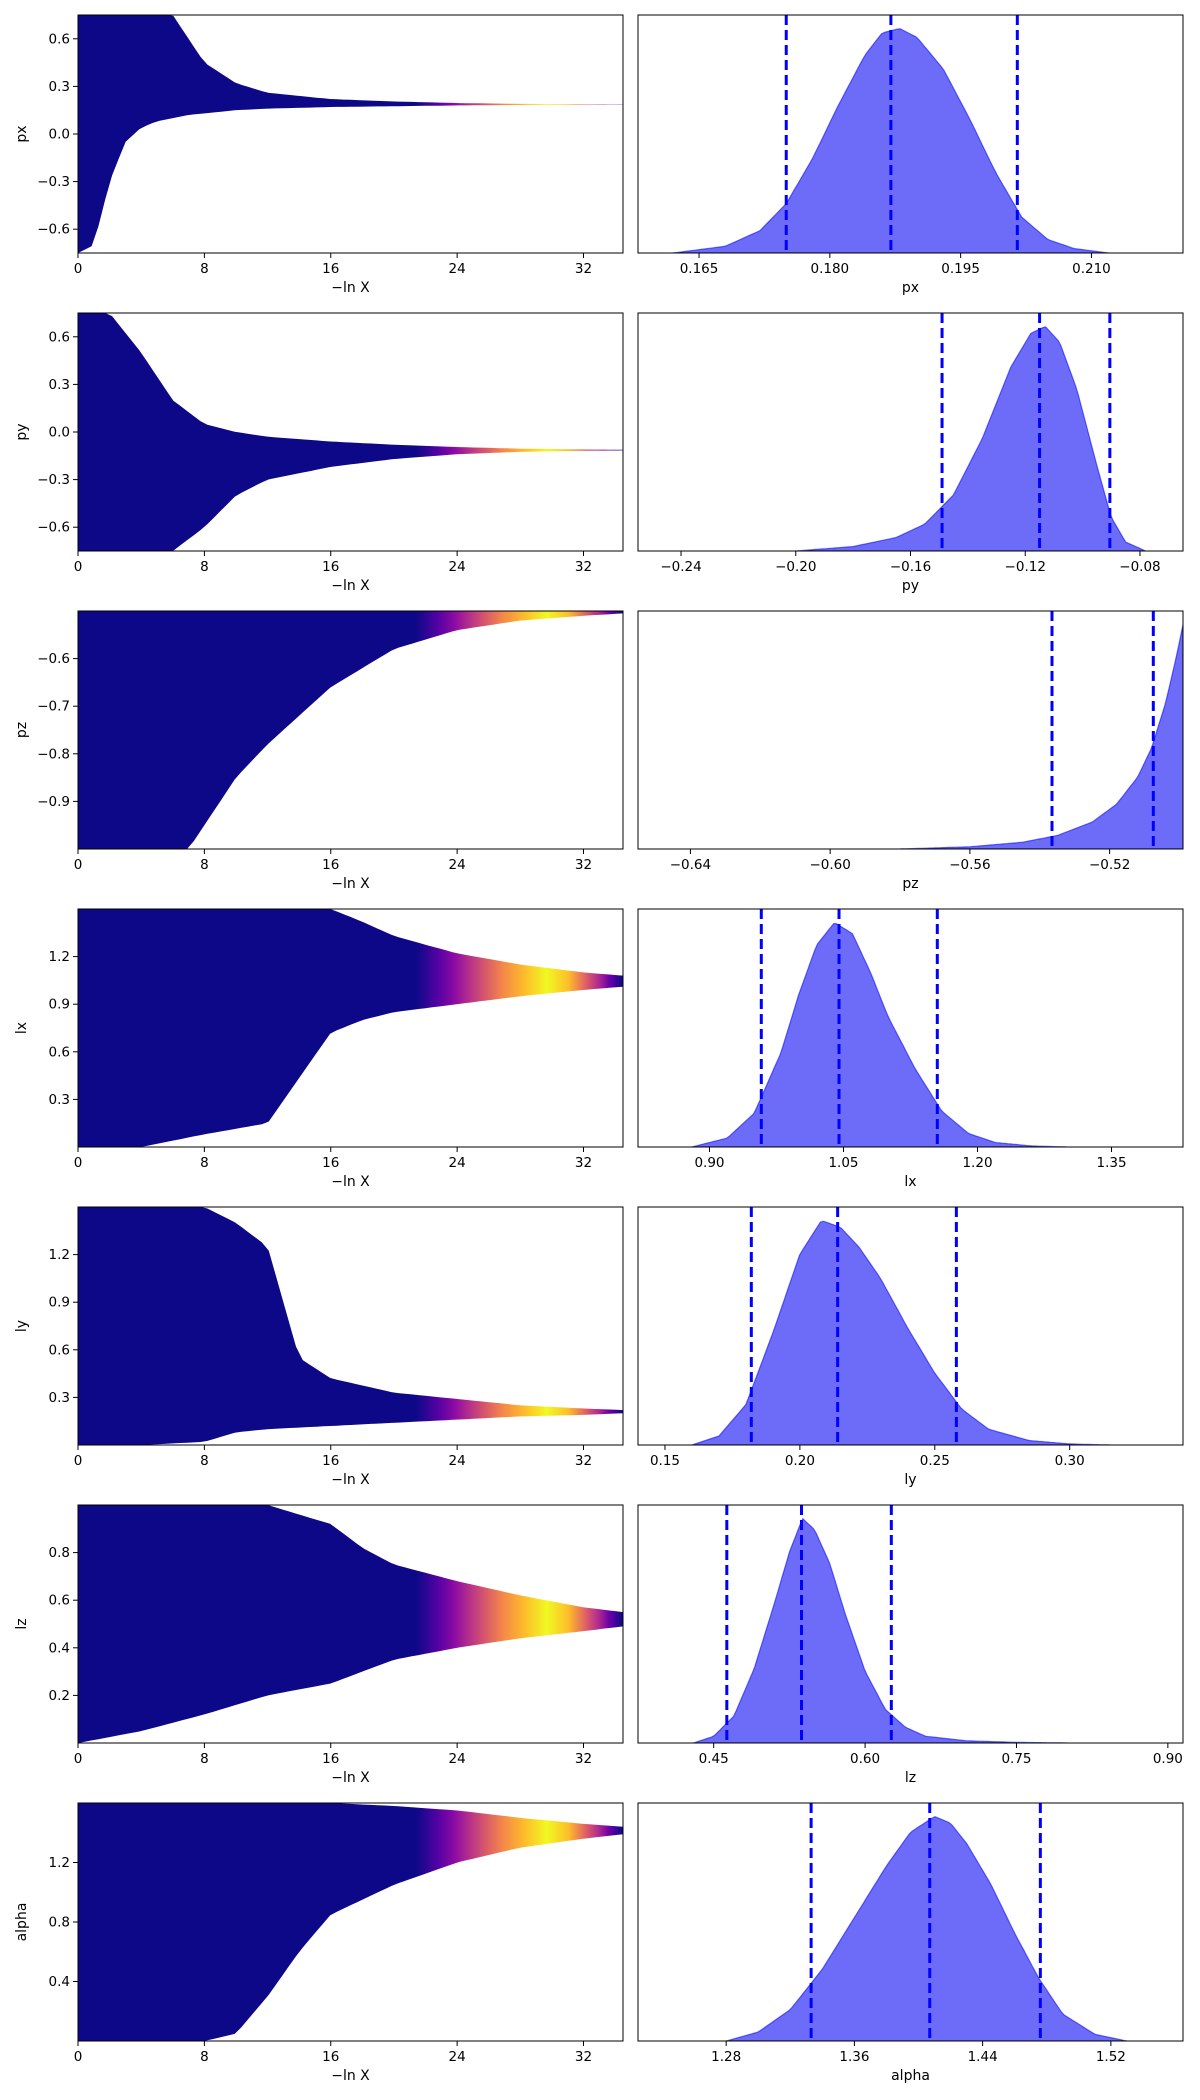 The height and width of the screenshot is (2100, 1200). Describe the element at coordinates (665, 1461) in the screenshot. I see `x-tick-label-ly: 0.15` at that location.